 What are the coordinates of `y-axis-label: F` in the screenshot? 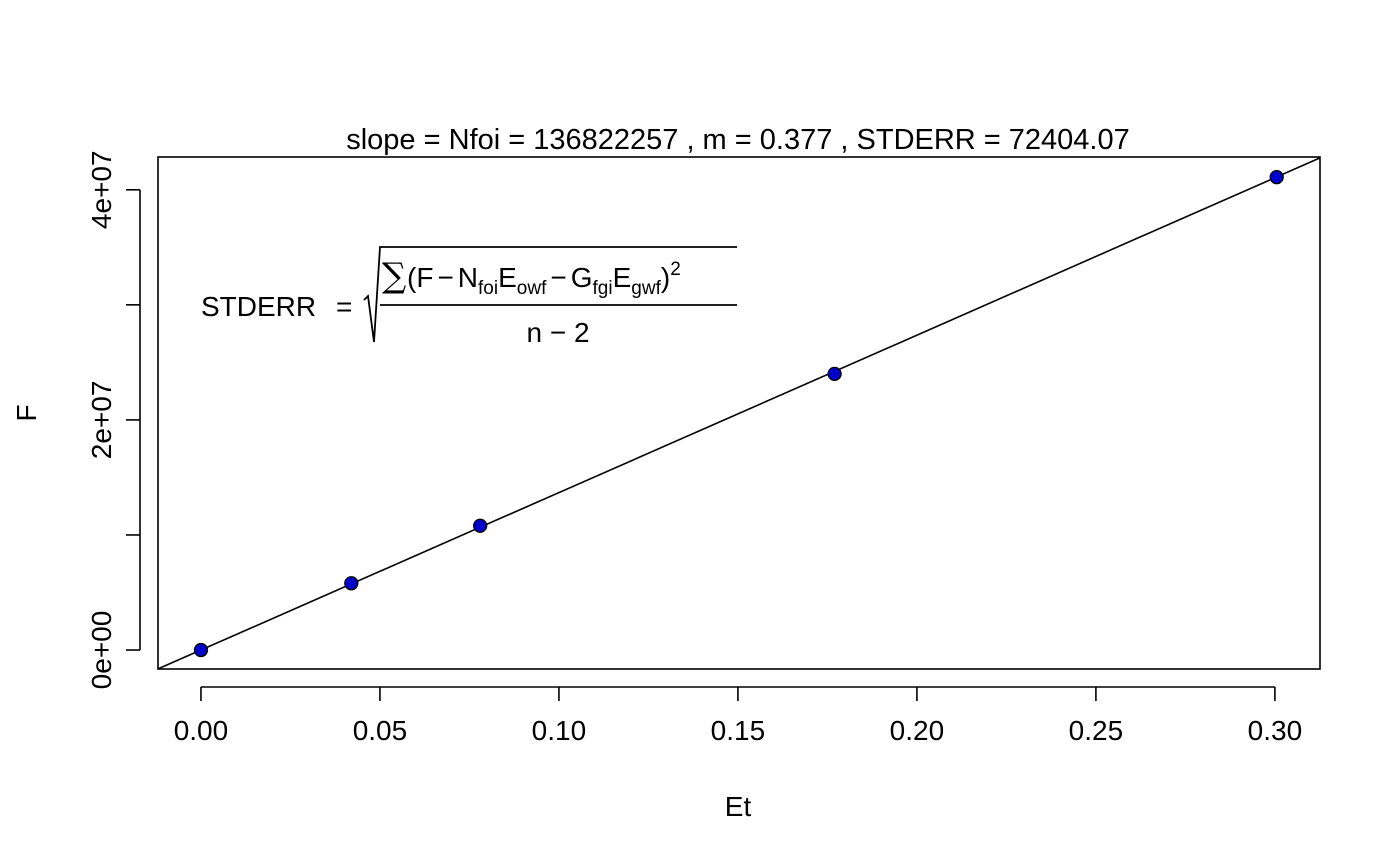 It's located at (26, 412).